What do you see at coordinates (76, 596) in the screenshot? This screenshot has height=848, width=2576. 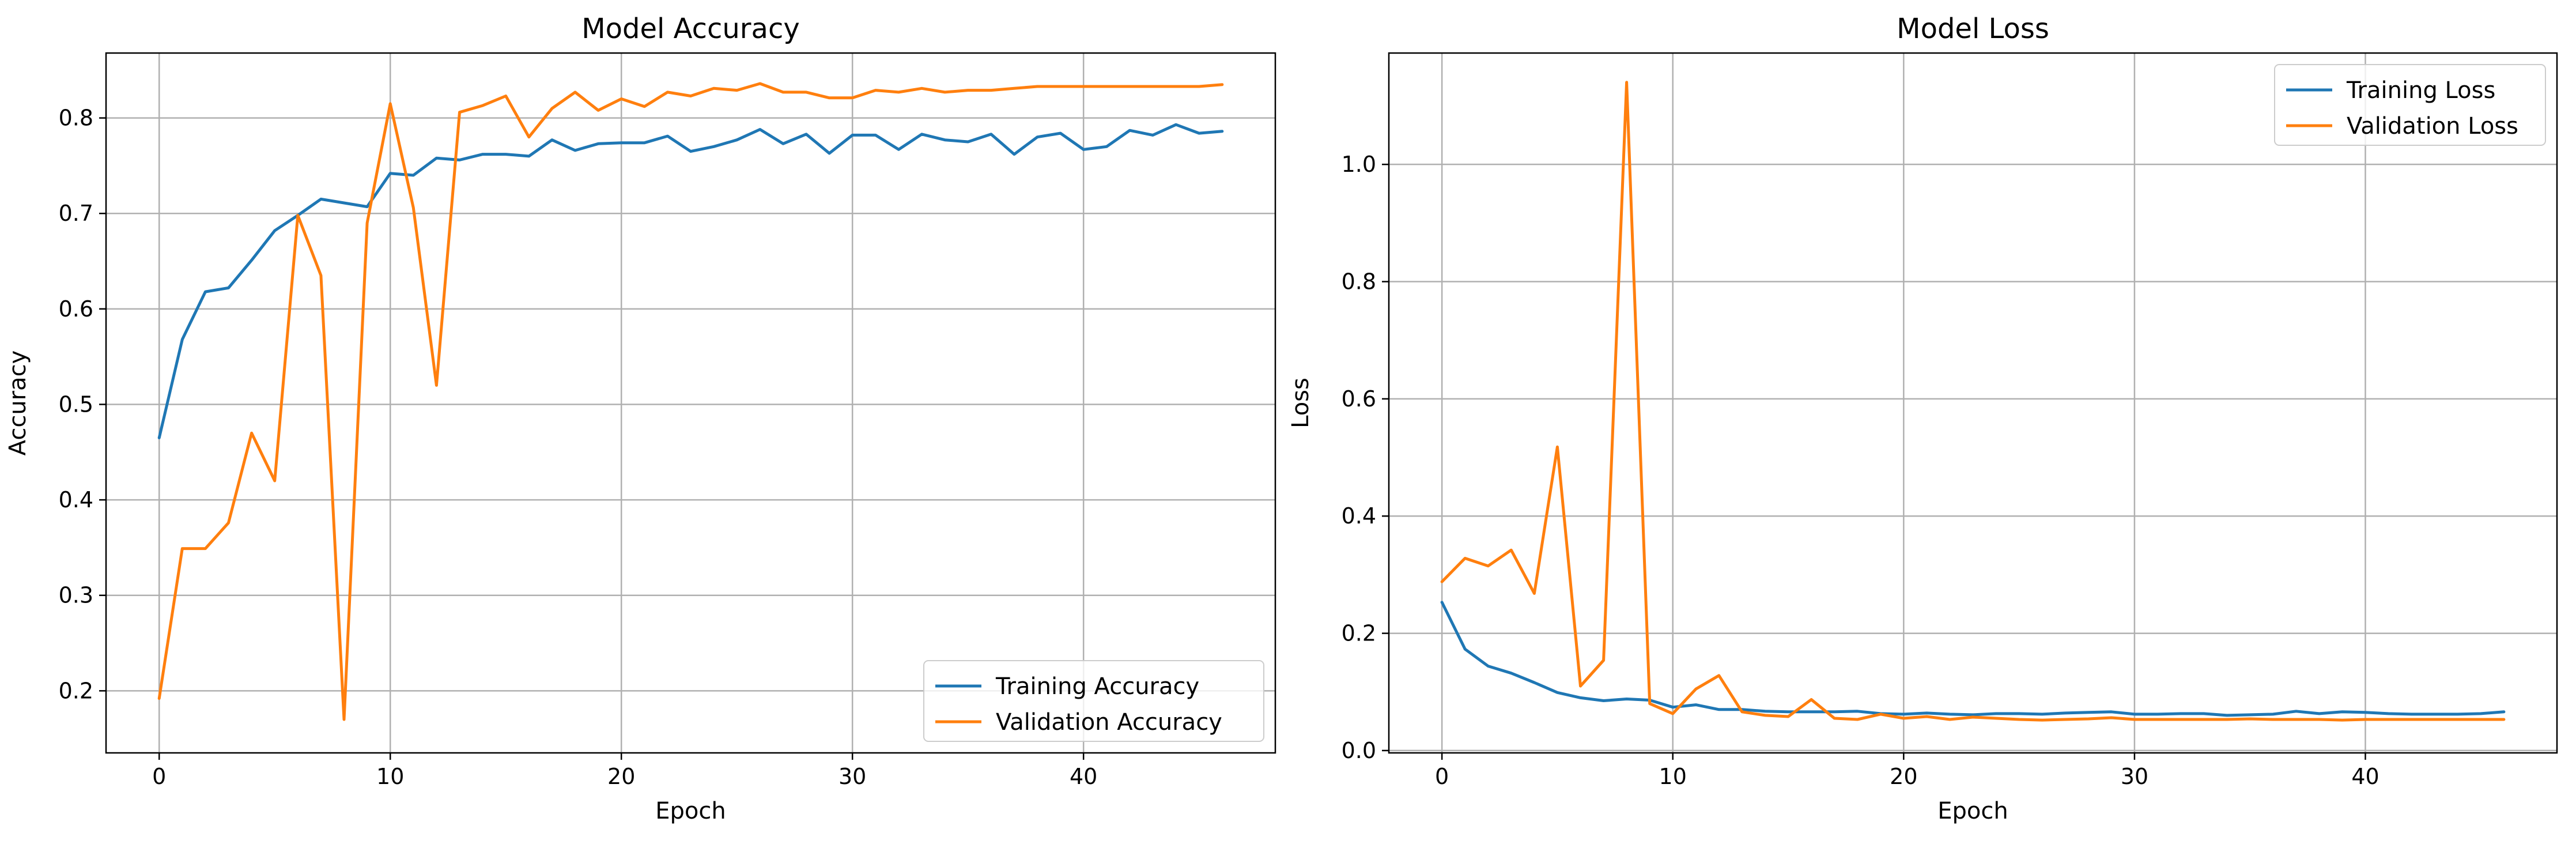 I see `accuracy-y-tick-label: 0.3` at bounding box center [76, 596].